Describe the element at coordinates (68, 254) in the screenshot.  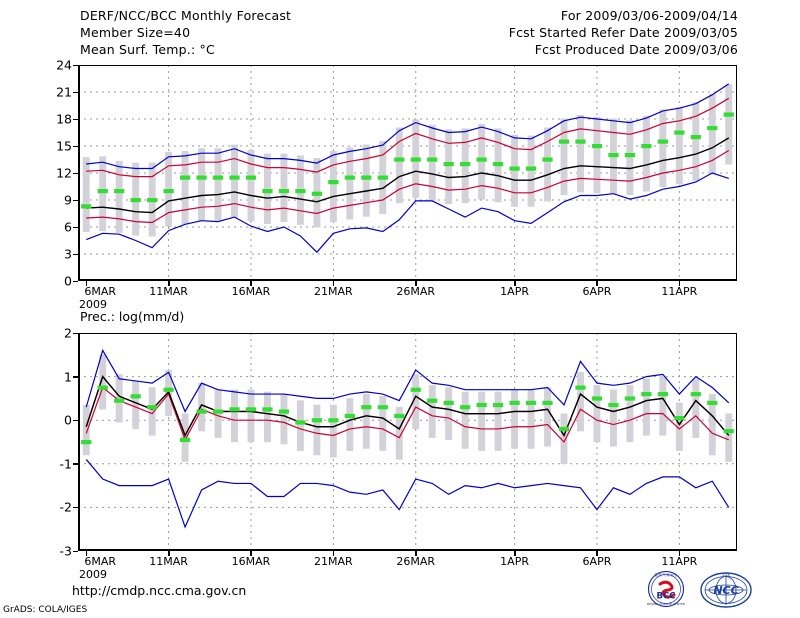
I see `y-axis-tick-label: 3` at that location.